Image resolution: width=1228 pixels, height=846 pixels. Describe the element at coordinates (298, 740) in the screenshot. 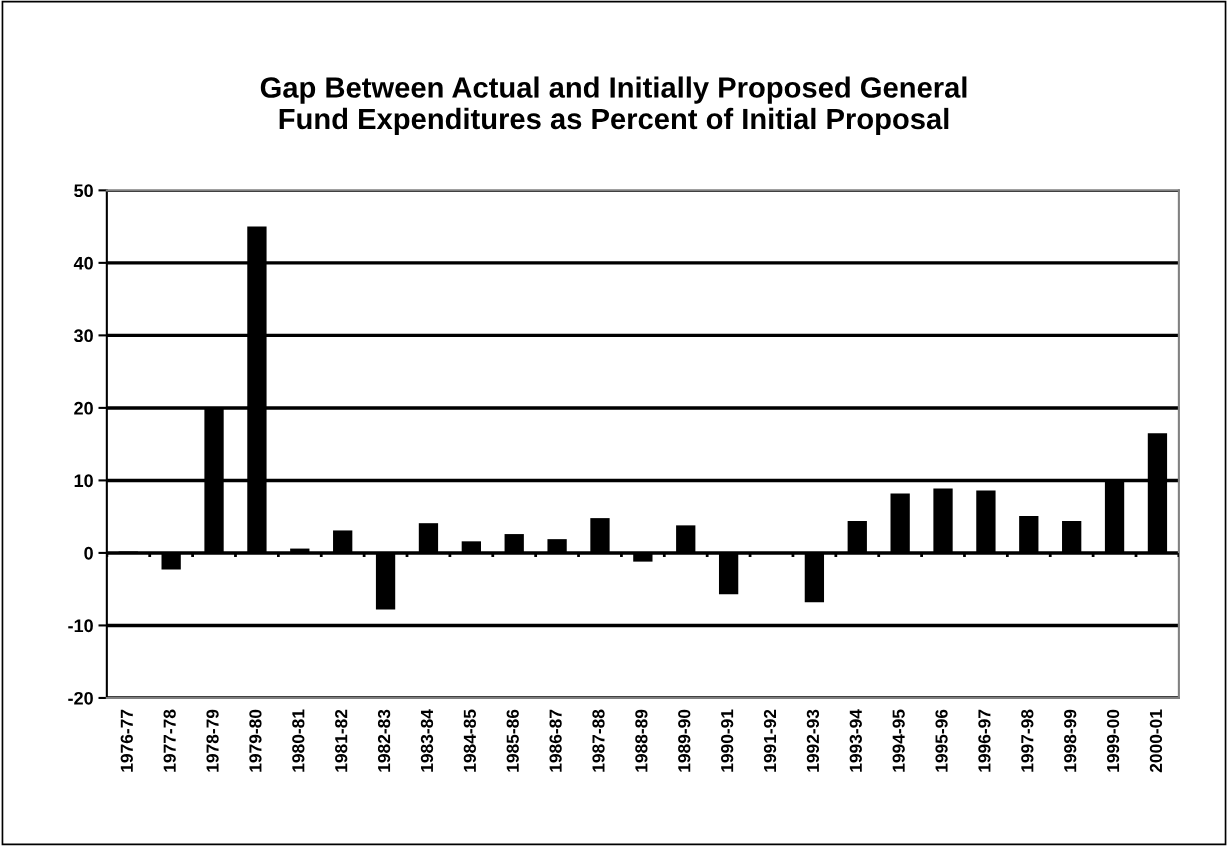

I see `x-tick-label: 1980-81` at that location.